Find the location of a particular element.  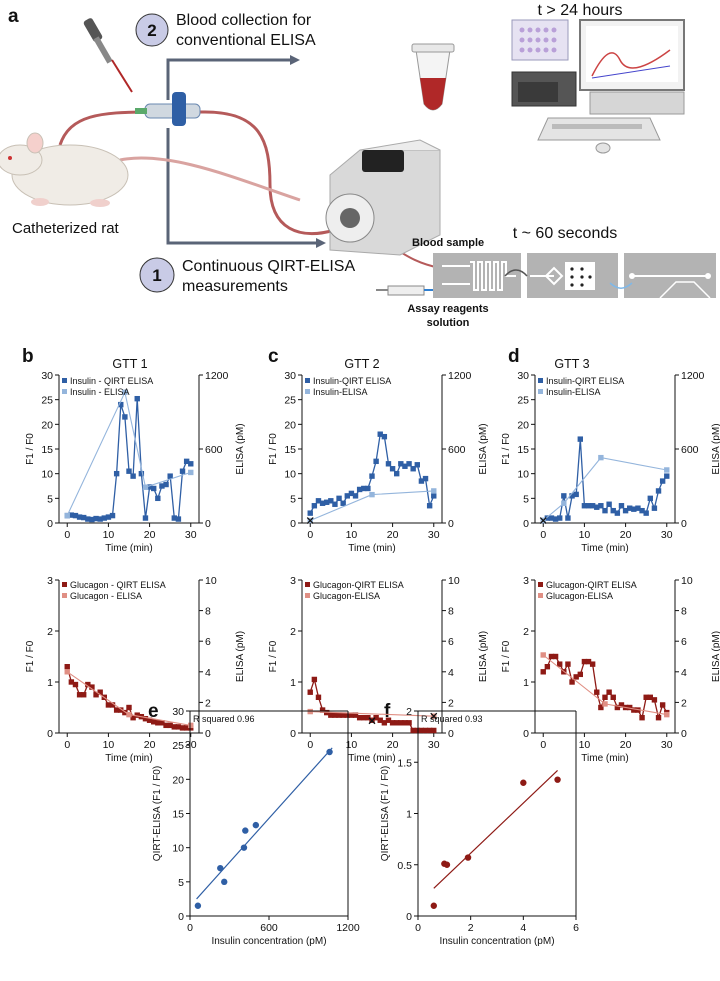

step-1-line2: measurements is located at coordinates (235, 286).